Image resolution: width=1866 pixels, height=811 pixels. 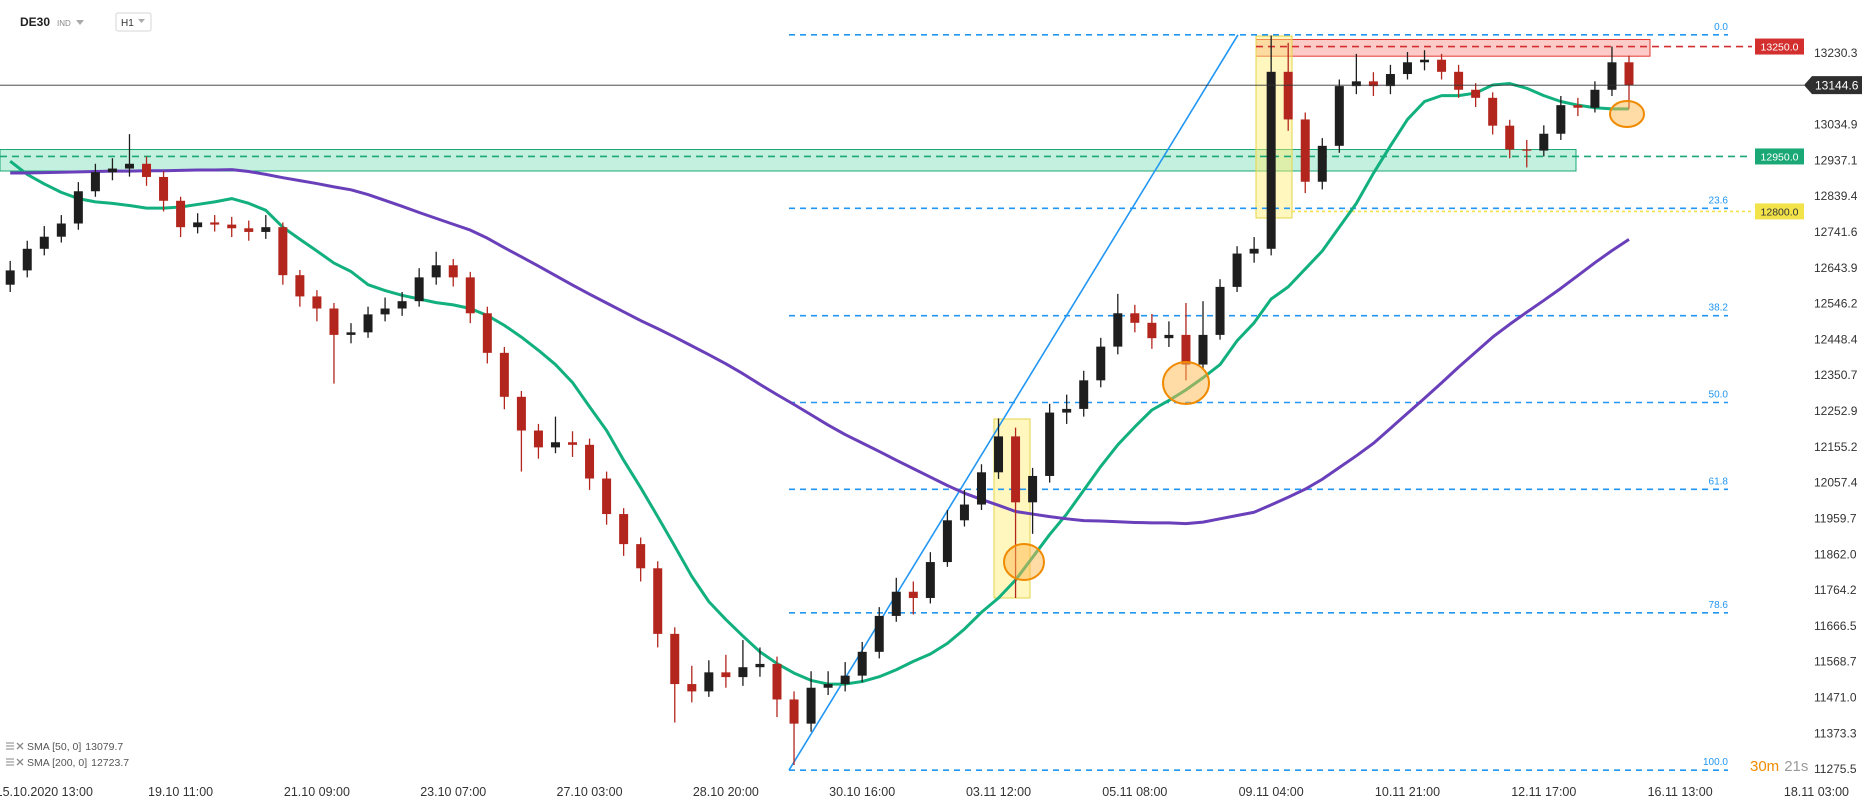 I want to click on x-tick-label: 15.10.2020 13:00, so click(x=46, y=792).